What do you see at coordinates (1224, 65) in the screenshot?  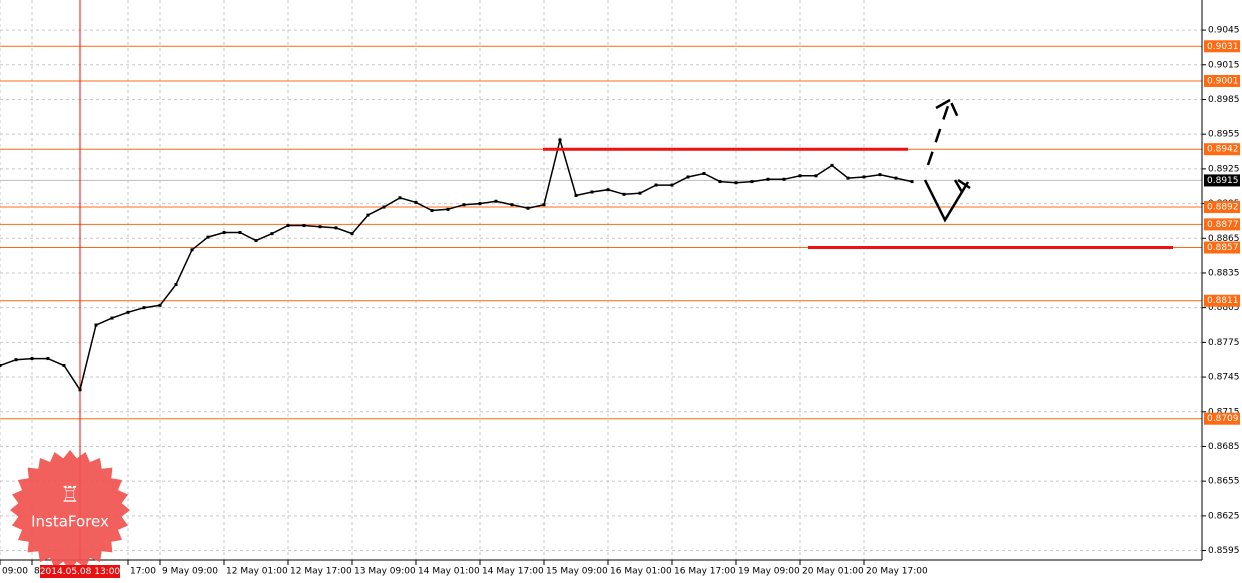 I see `y-tick-label: 0.9015` at bounding box center [1224, 65].